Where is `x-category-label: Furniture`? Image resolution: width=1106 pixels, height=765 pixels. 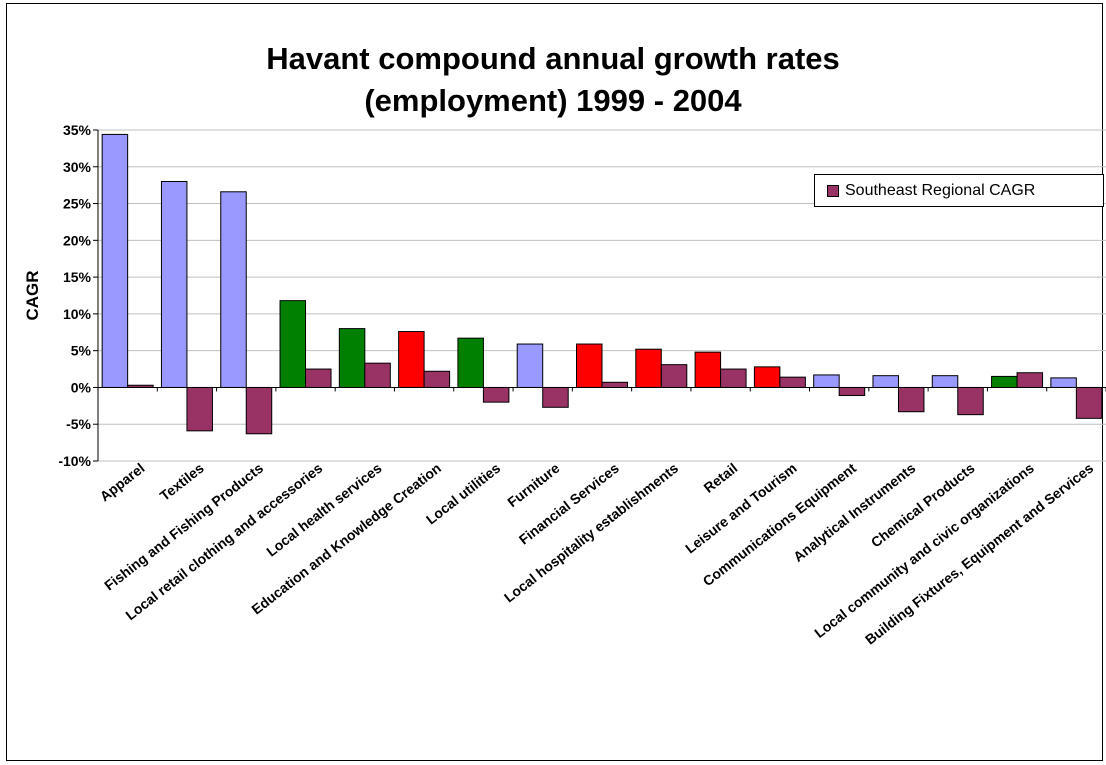 x-category-label: Furniture is located at coordinates (533, 485).